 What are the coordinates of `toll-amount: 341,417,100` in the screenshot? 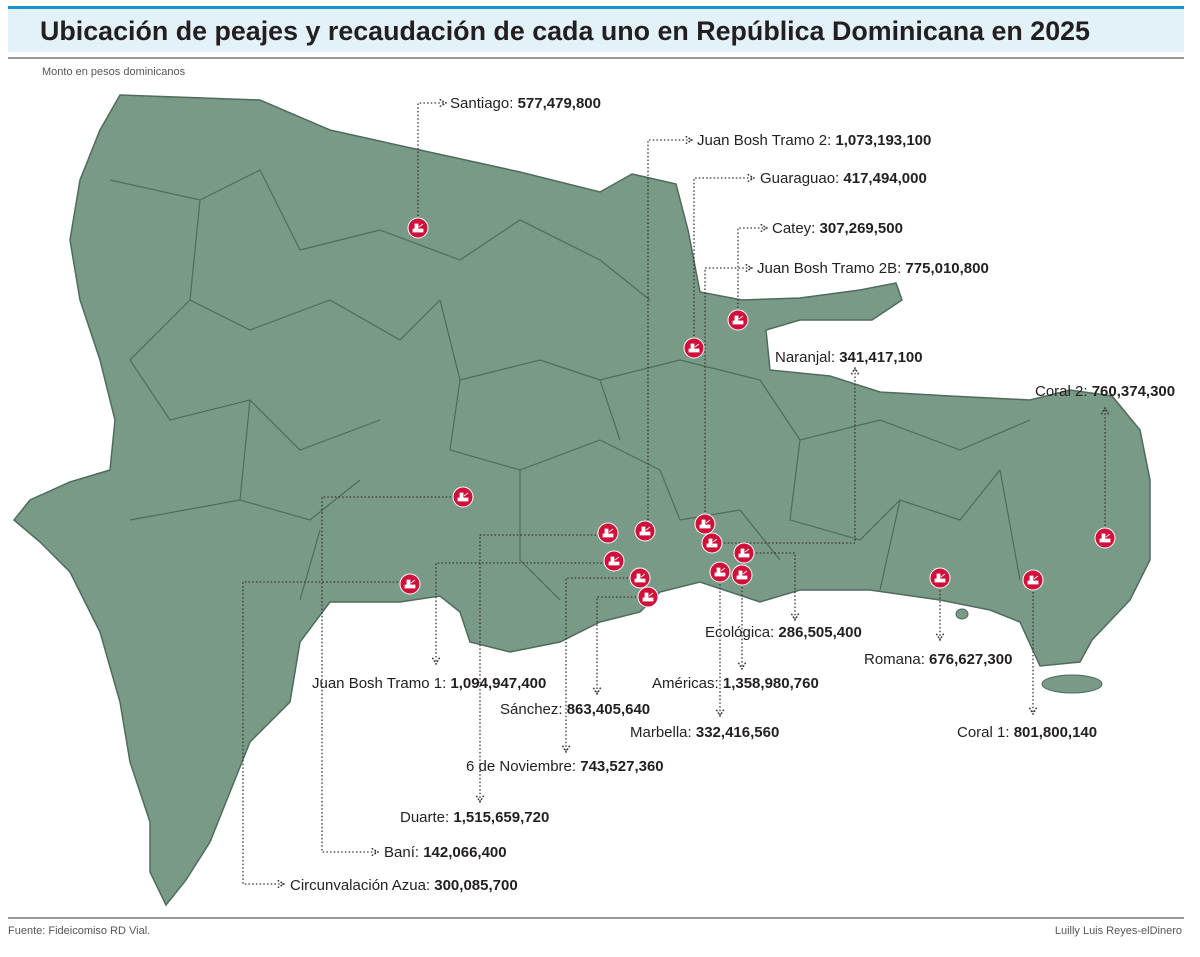 It's located at (880, 357).